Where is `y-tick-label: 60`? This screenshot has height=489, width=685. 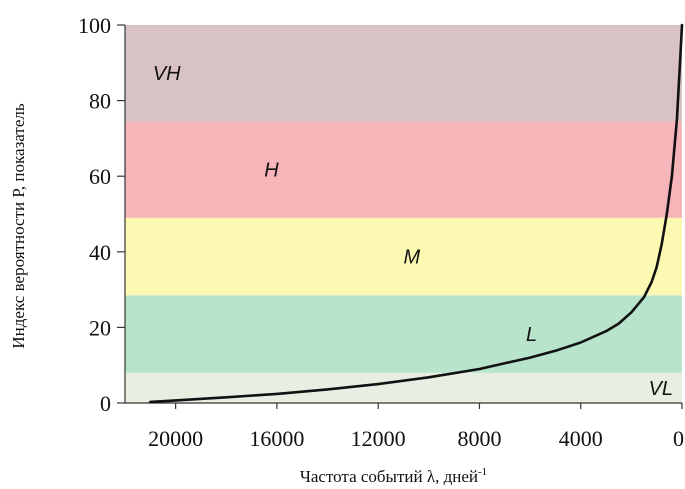
y-tick-label: 60 is located at coordinates (100, 176).